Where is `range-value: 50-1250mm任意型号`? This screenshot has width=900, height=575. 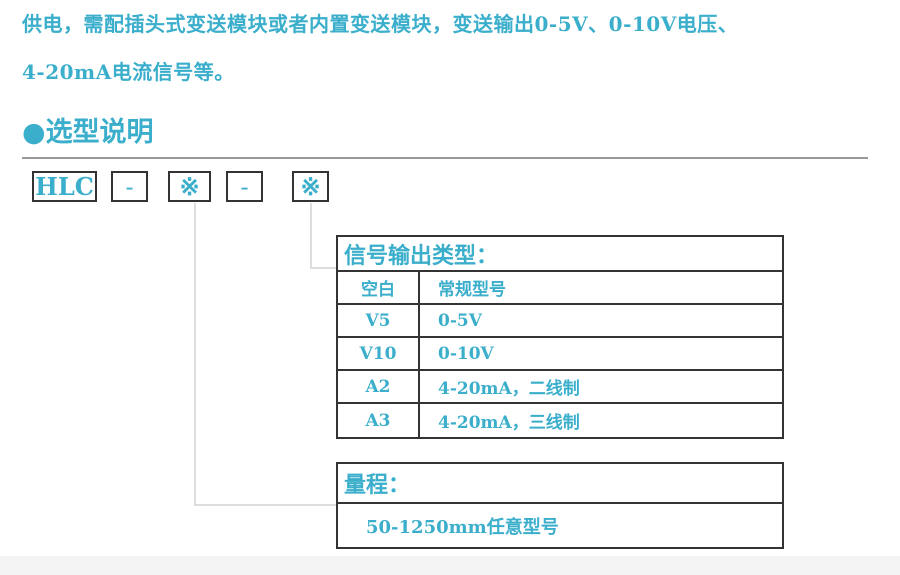 range-value: 50-1250mm任意型号 is located at coordinates (462, 527).